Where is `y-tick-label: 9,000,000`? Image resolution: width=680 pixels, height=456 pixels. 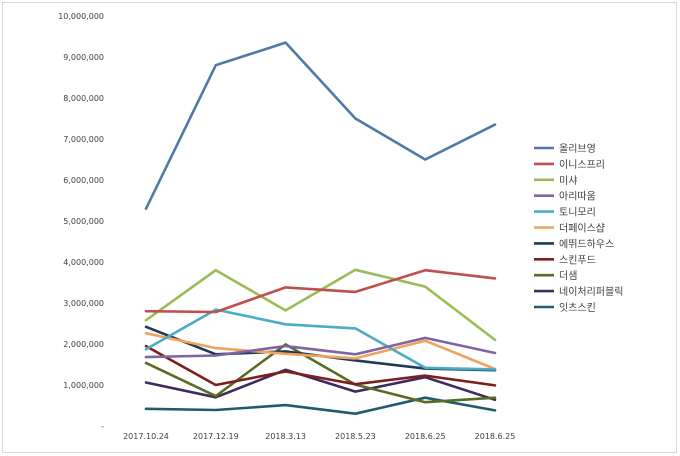 y-tick-label: 9,000,000 is located at coordinates (83, 57).